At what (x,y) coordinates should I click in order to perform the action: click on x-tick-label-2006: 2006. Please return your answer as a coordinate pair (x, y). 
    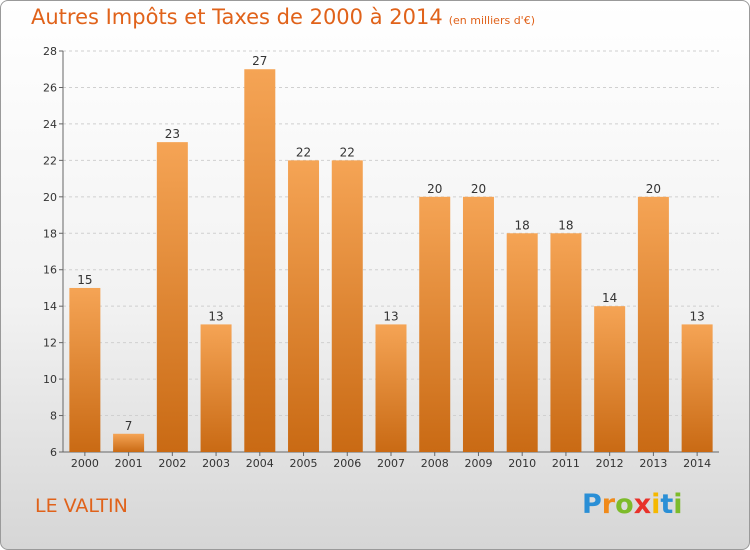
    Looking at the image, I should click on (347, 463).